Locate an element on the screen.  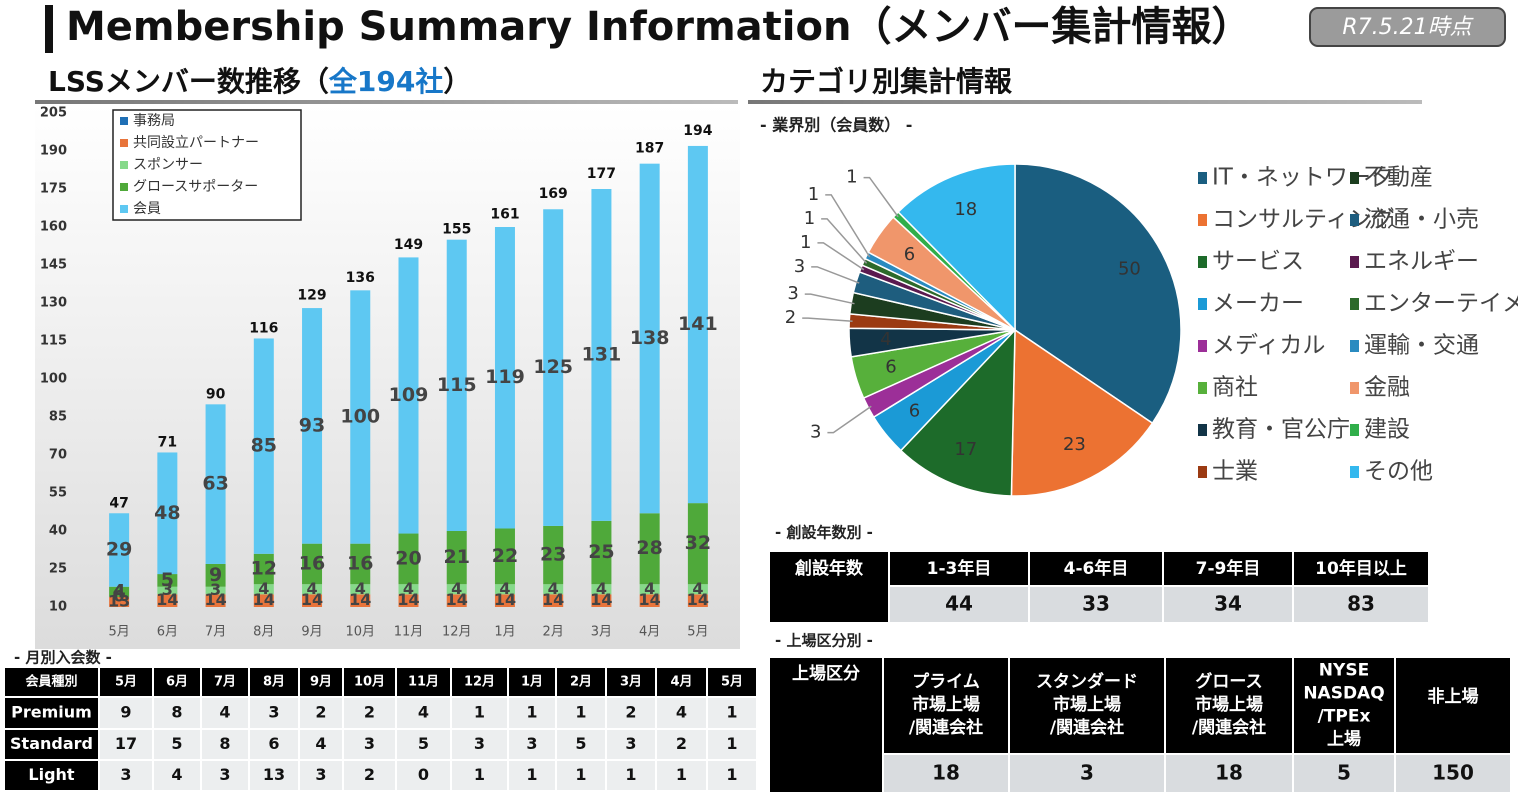
section-title: カテゴリ別集計情報 is located at coordinates (886, 81).